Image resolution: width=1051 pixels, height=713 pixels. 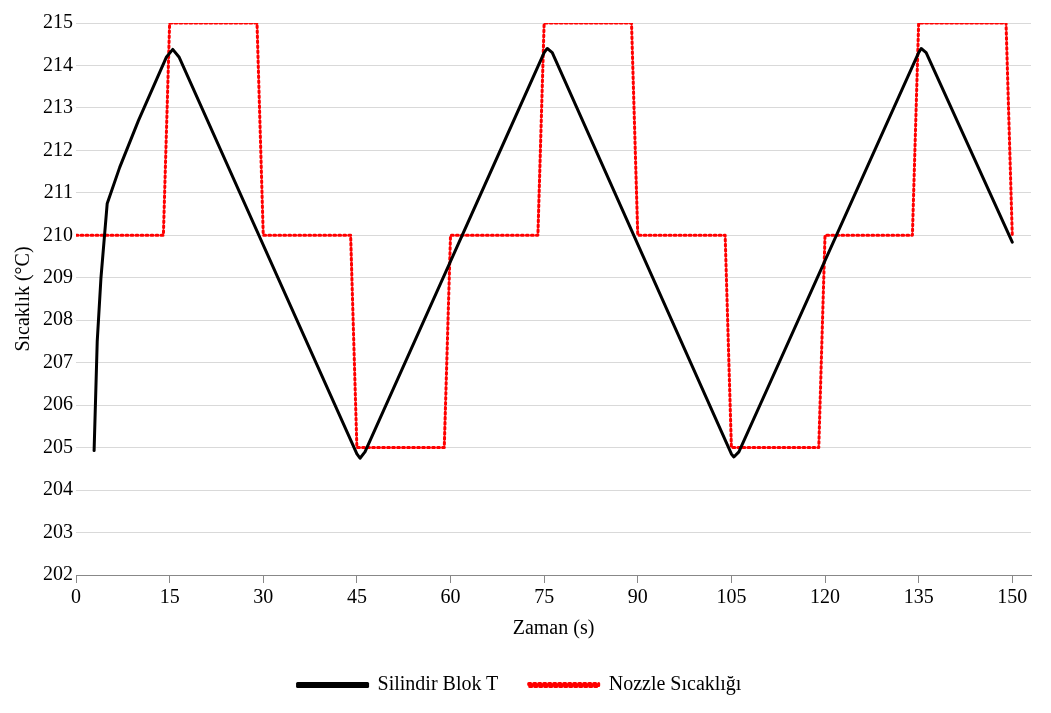 What do you see at coordinates (58, 106) in the screenshot?
I see `y-tick-label: 213` at bounding box center [58, 106].